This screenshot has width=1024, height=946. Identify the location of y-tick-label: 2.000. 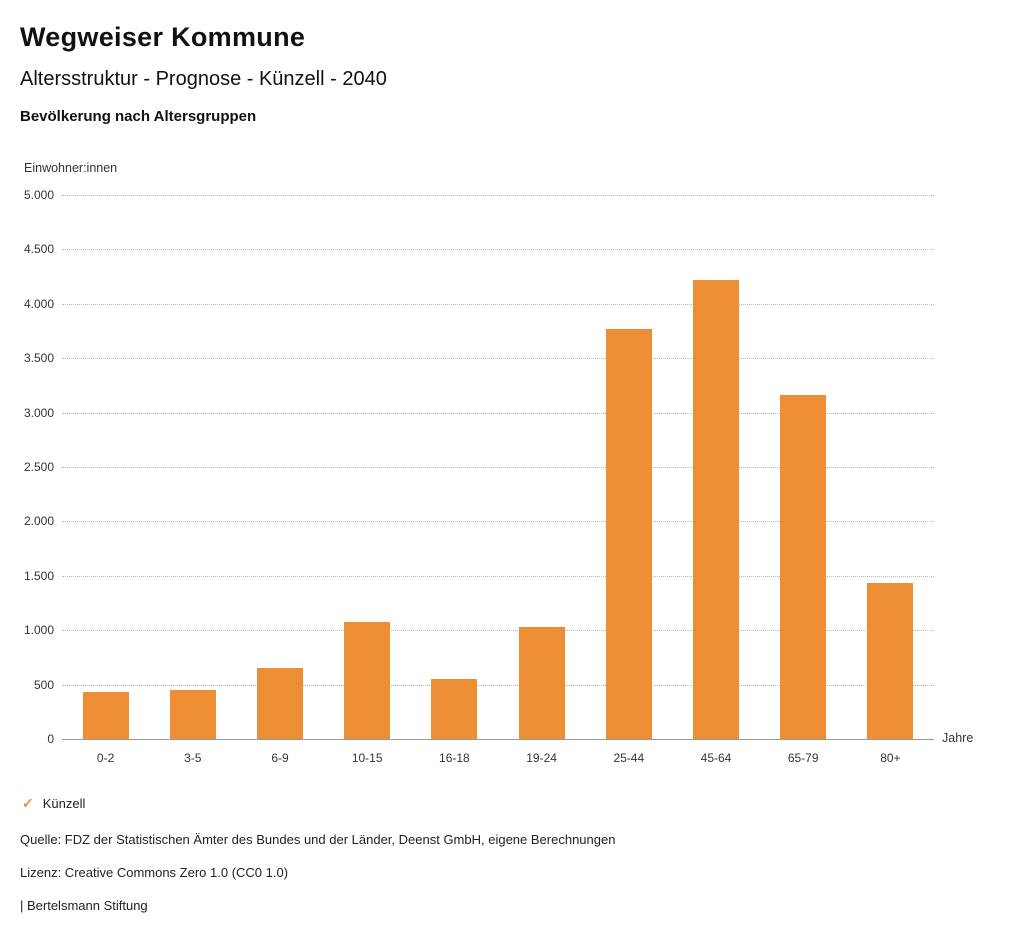
(38, 521).